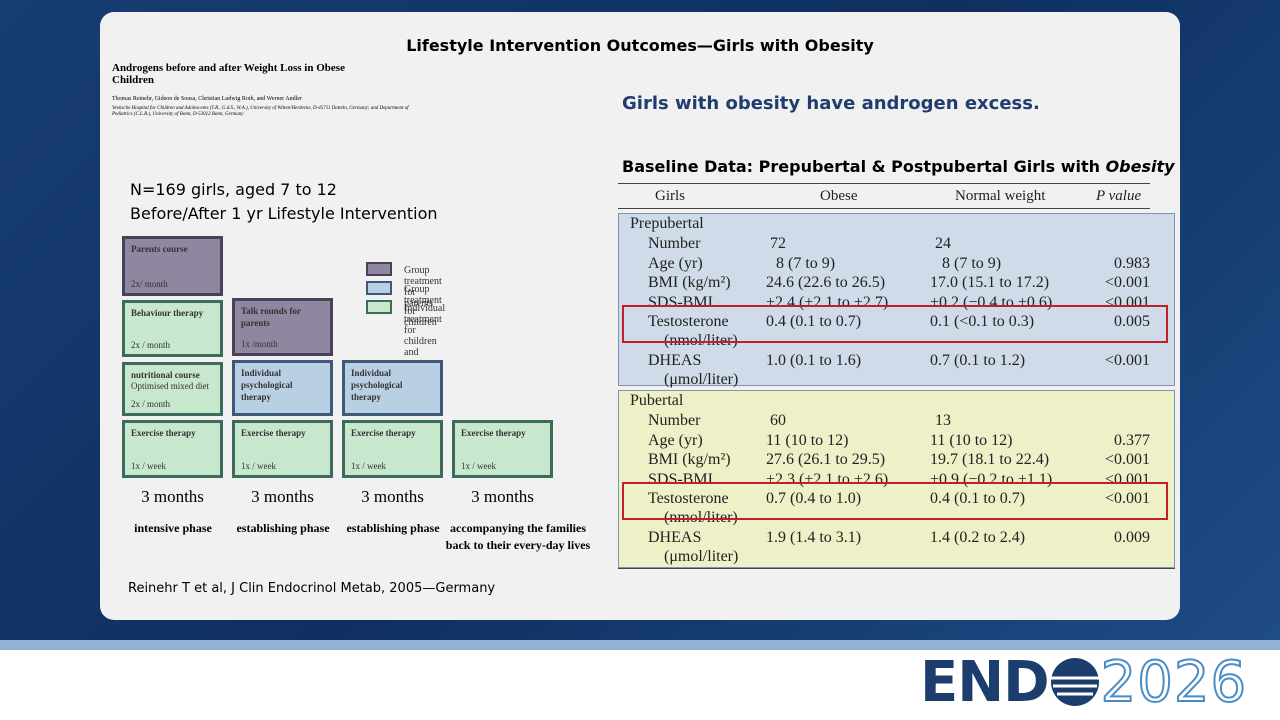 The image size is (1280, 720). I want to click on box-subtitle: Optimised mixed diet, so click(170, 386).